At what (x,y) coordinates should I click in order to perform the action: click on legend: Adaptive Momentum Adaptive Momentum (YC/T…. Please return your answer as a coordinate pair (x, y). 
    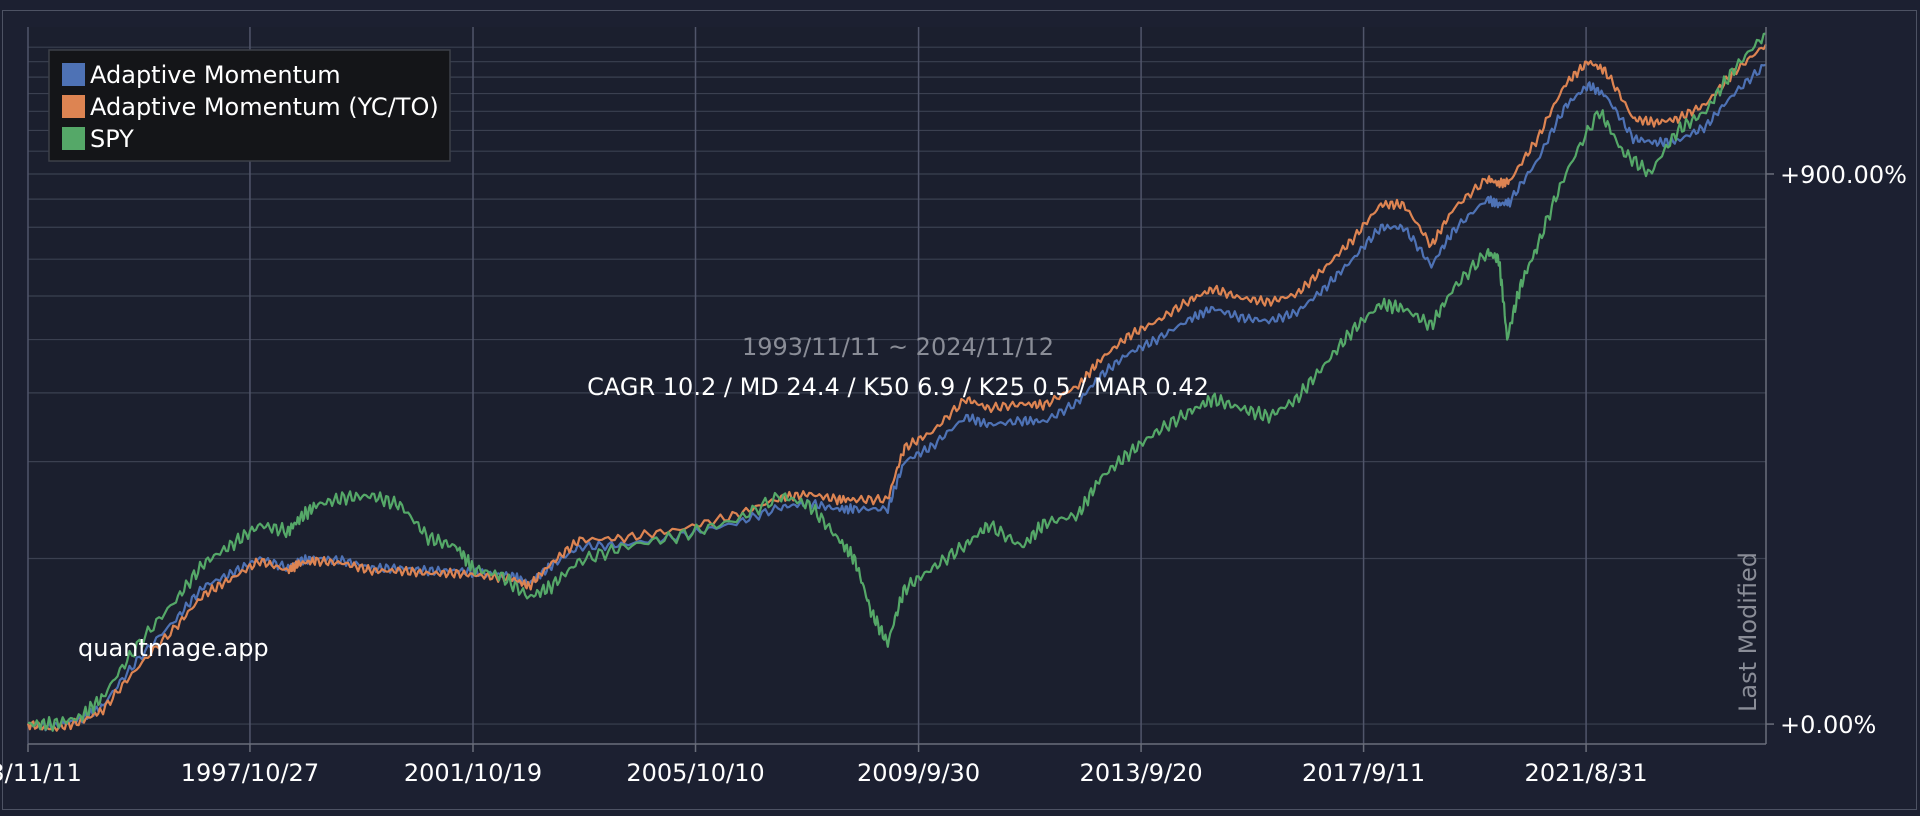
    Looking at the image, I should click on (249, 105).